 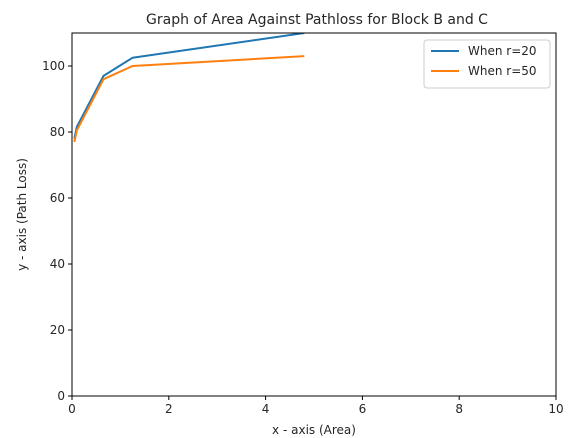 I want to click on y-tick-label: 60, so click(x=57, y=198).